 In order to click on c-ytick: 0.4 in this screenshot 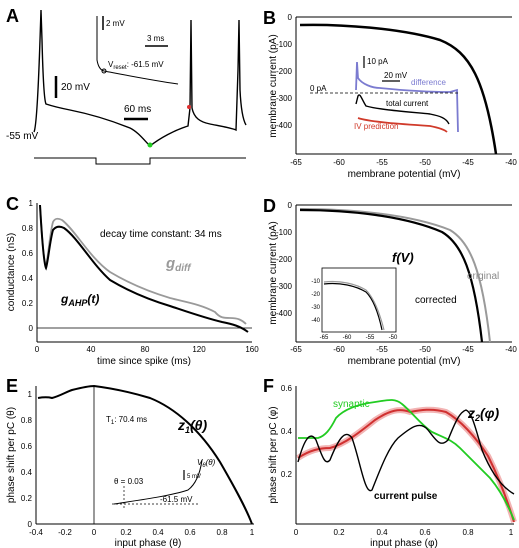, I will do `click(28, 278)`.